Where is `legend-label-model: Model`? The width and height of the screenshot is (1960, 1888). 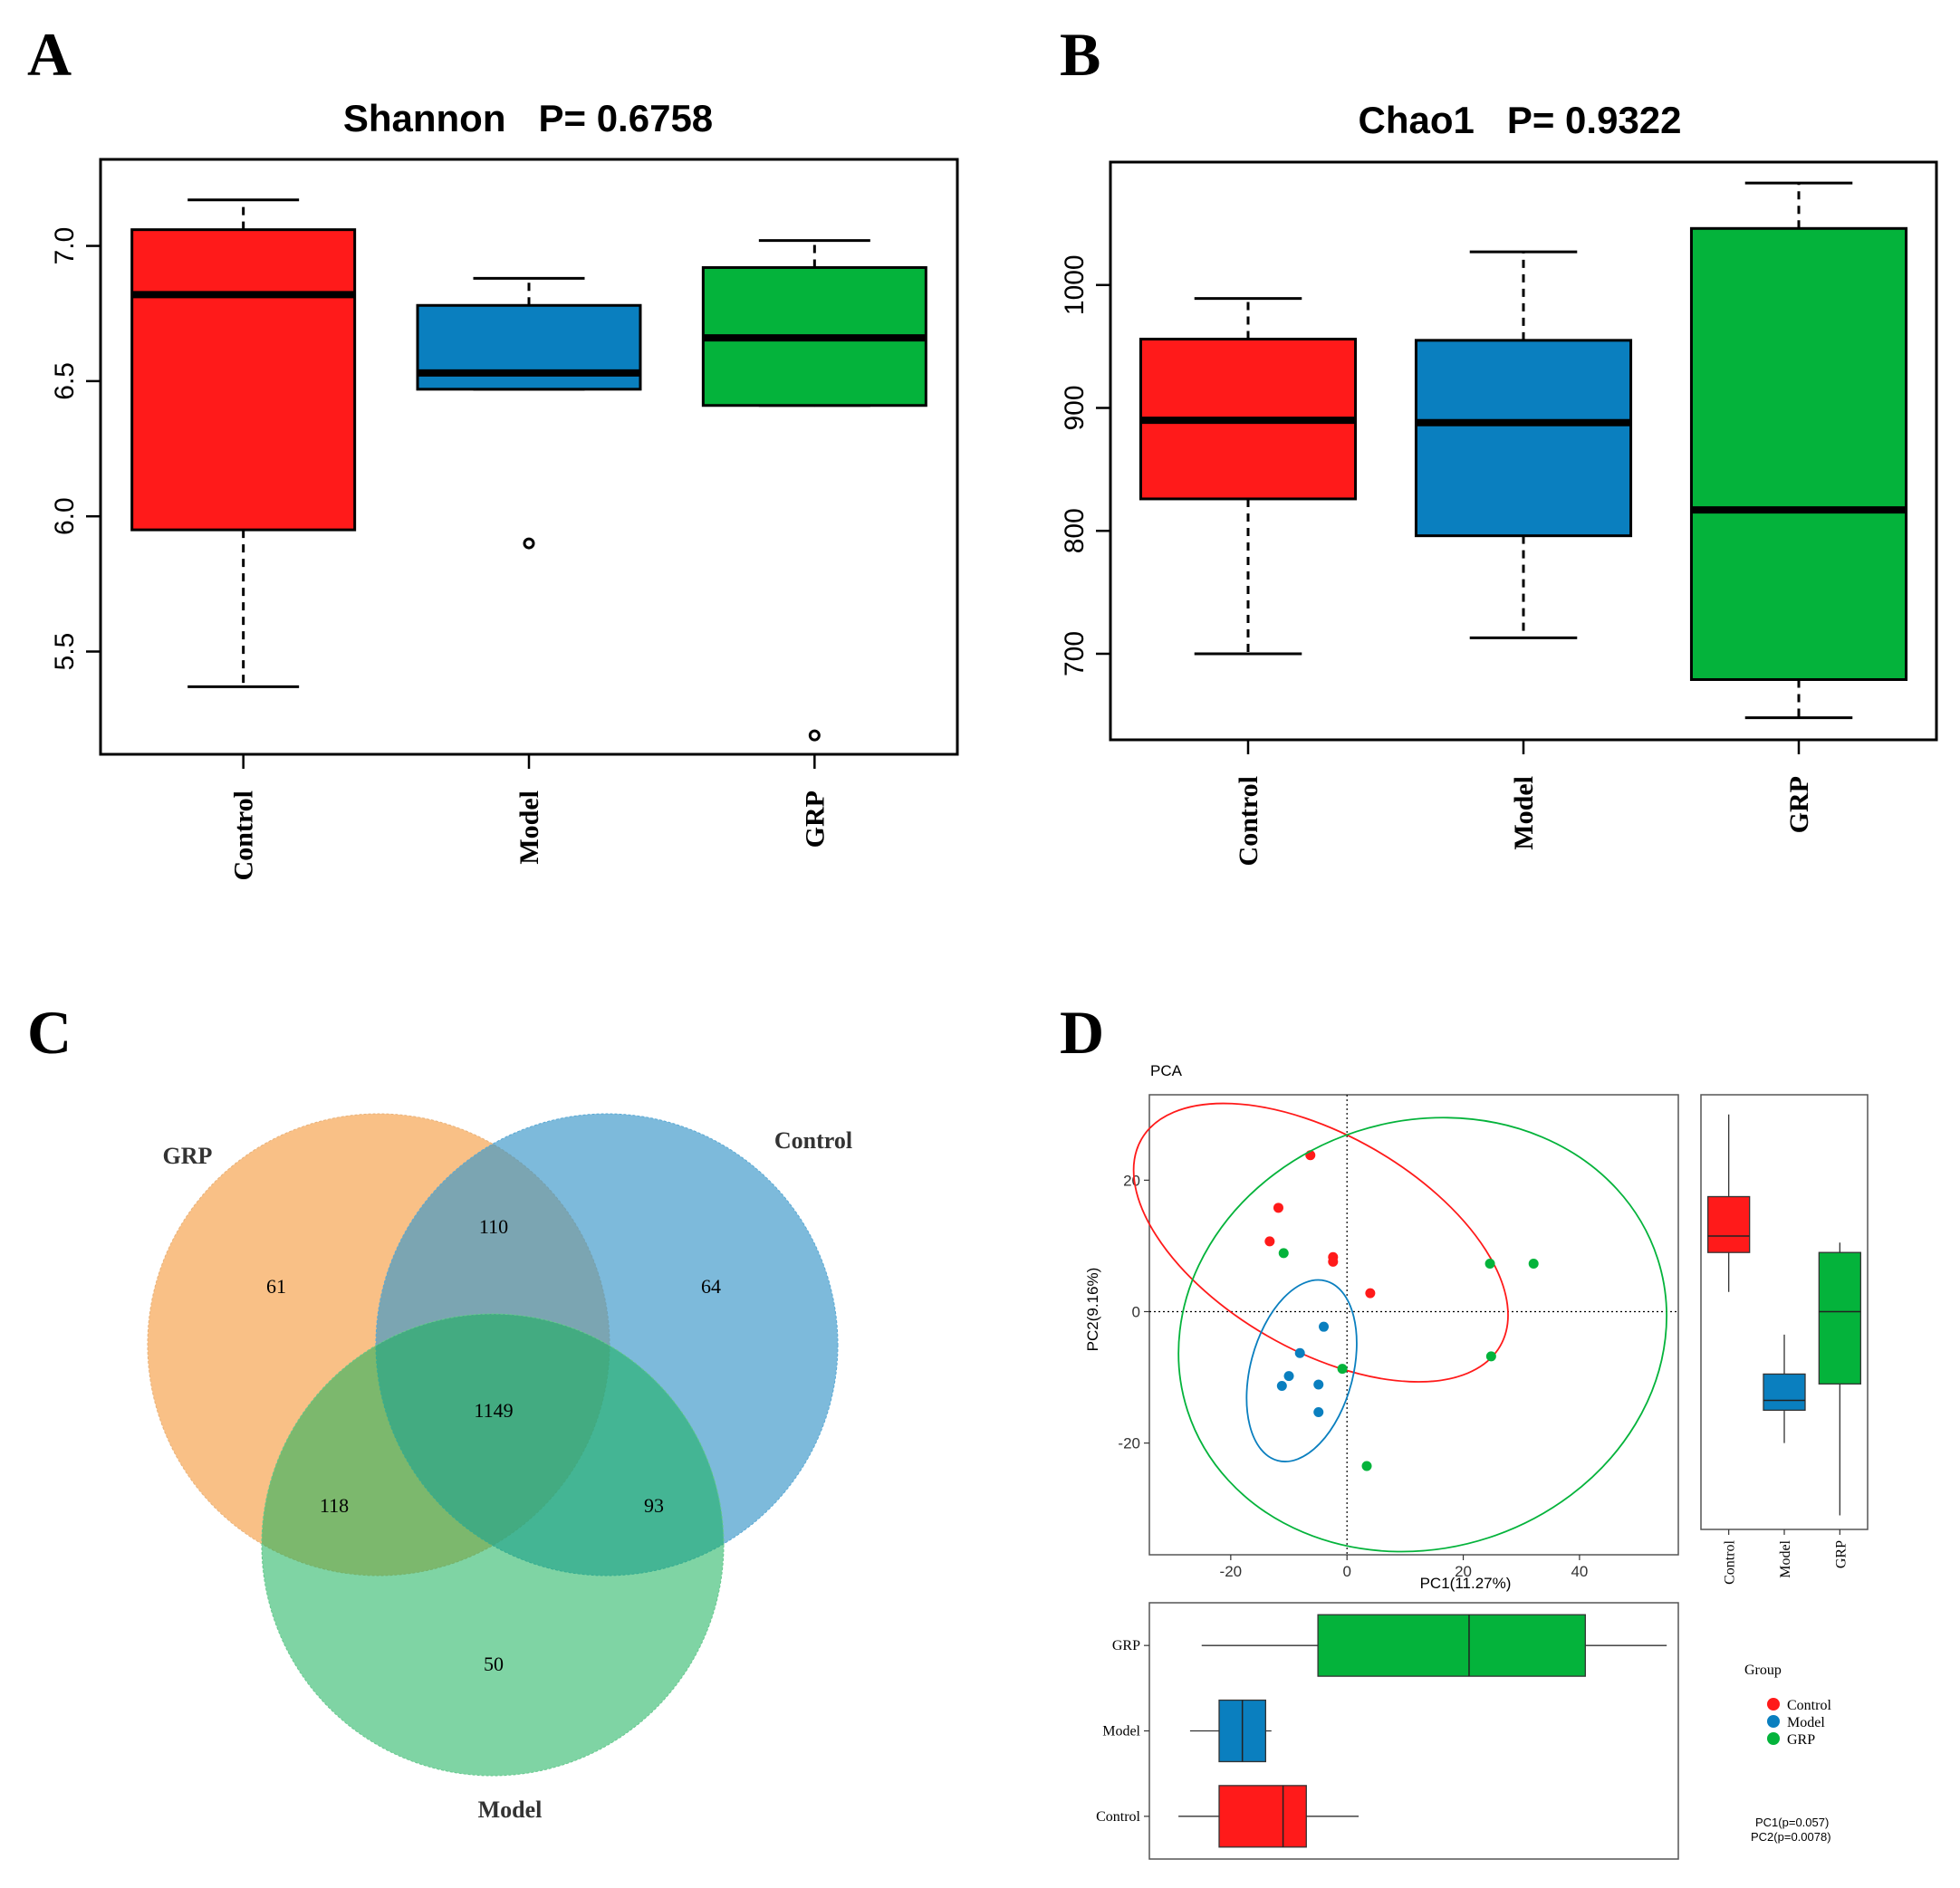 legend-label-model: Model is located at coordinates (1806, 1723).